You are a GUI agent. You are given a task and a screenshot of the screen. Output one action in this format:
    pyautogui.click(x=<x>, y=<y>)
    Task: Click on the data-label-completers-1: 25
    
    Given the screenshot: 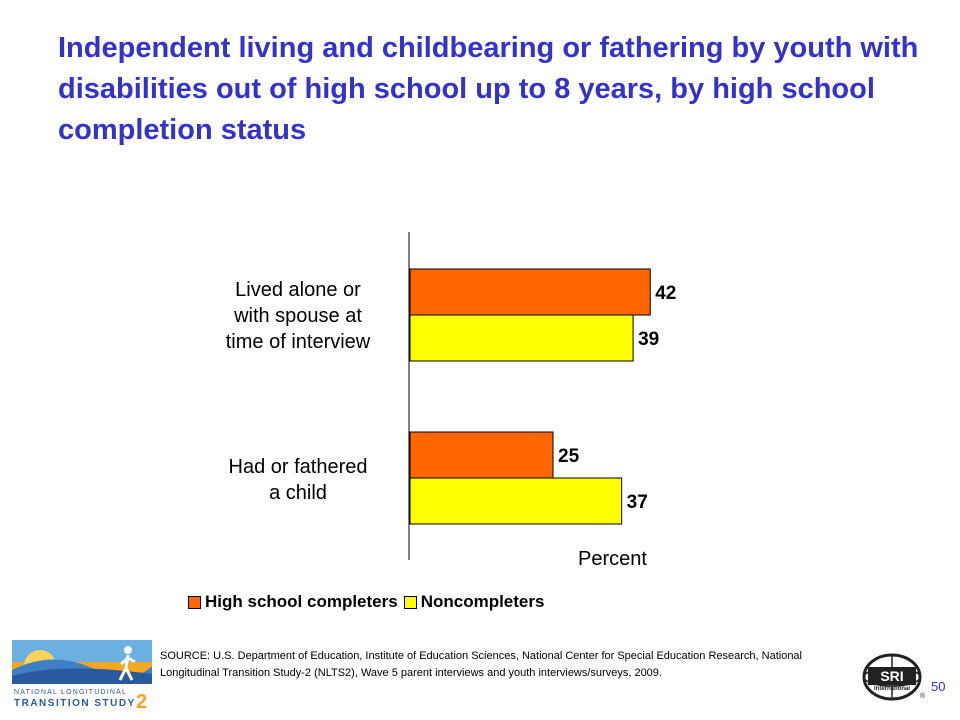 What is the action you would take?
    pyautogui.click(x=569, y=456)
    